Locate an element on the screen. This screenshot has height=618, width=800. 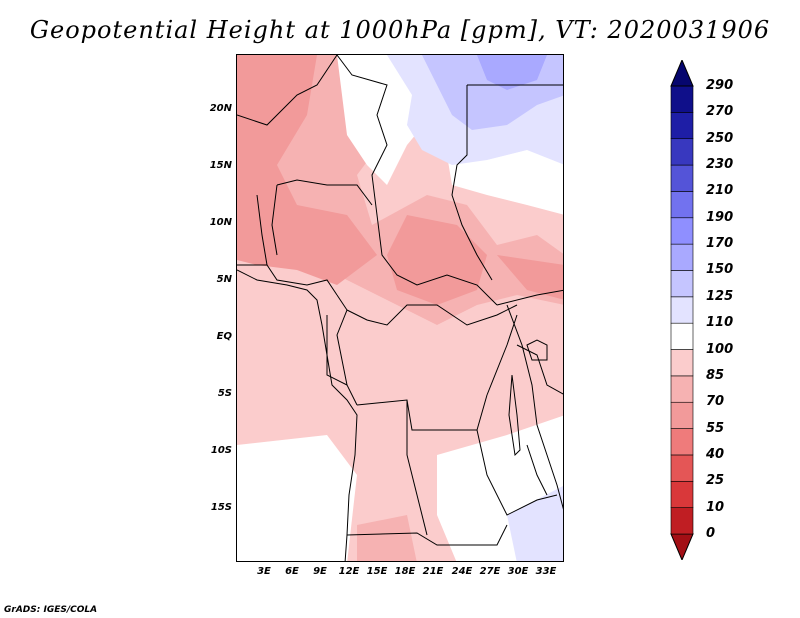
lake-victoria is located at coordinates (537, 350).